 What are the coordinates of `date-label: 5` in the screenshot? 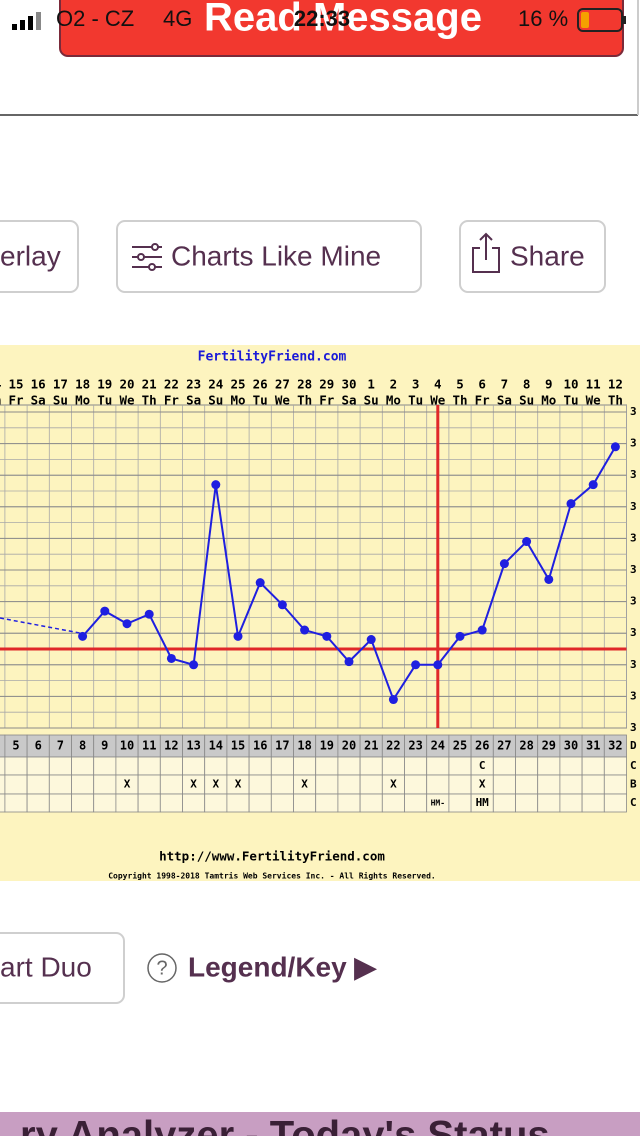 It's located at (460, 384).